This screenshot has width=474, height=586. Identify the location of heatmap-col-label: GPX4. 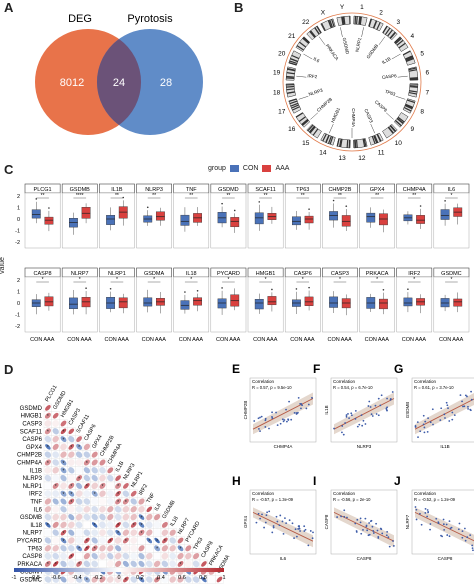
(97, 442).